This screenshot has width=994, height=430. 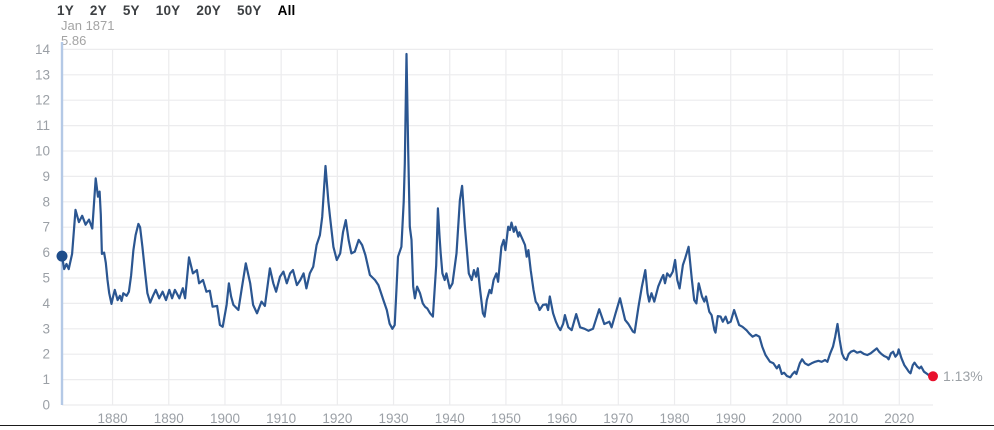 I want to click on y-tick-label: 0, so click(x=46, y=405).